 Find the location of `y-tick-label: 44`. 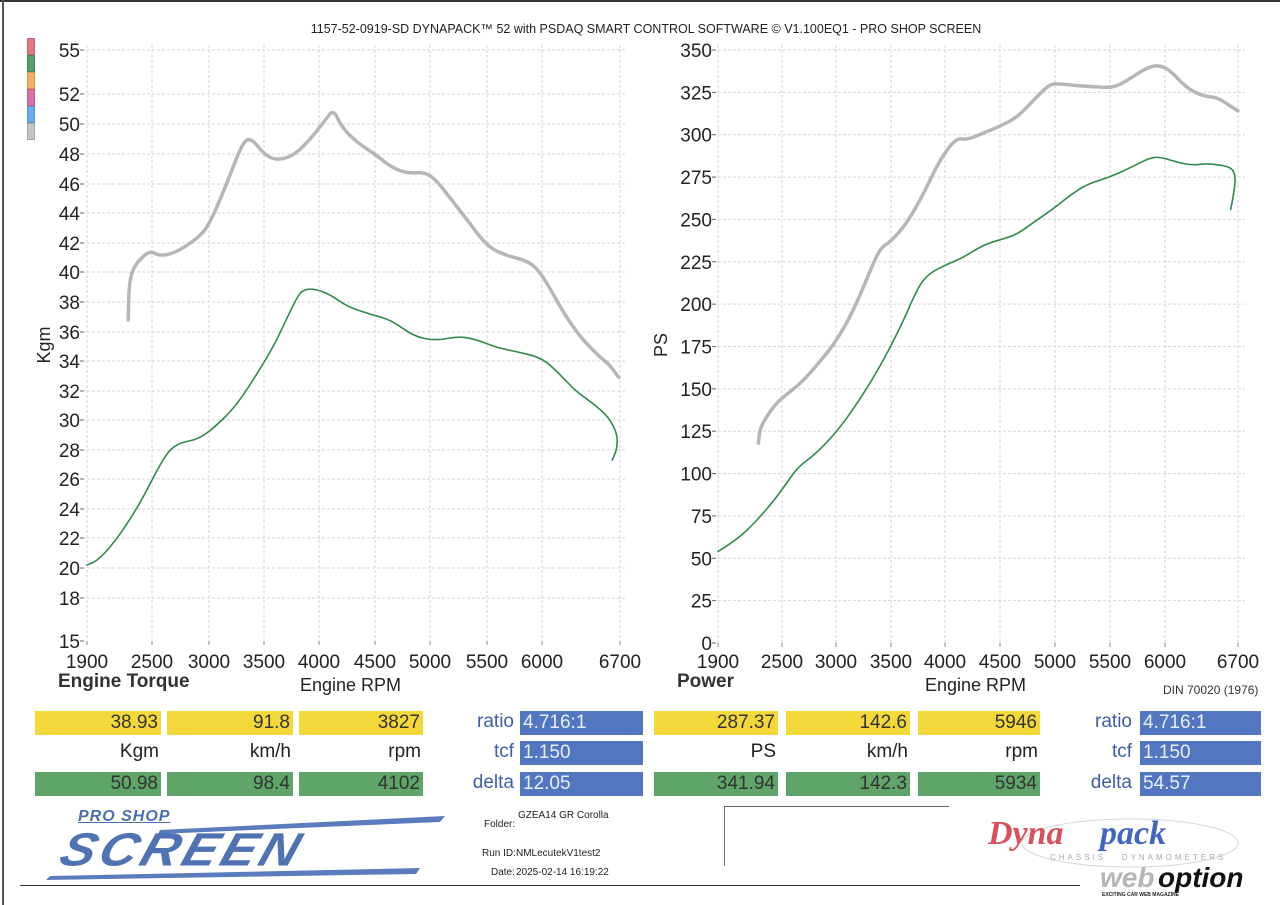

y-tick-label: 44 is located at coordinates (70, 214).